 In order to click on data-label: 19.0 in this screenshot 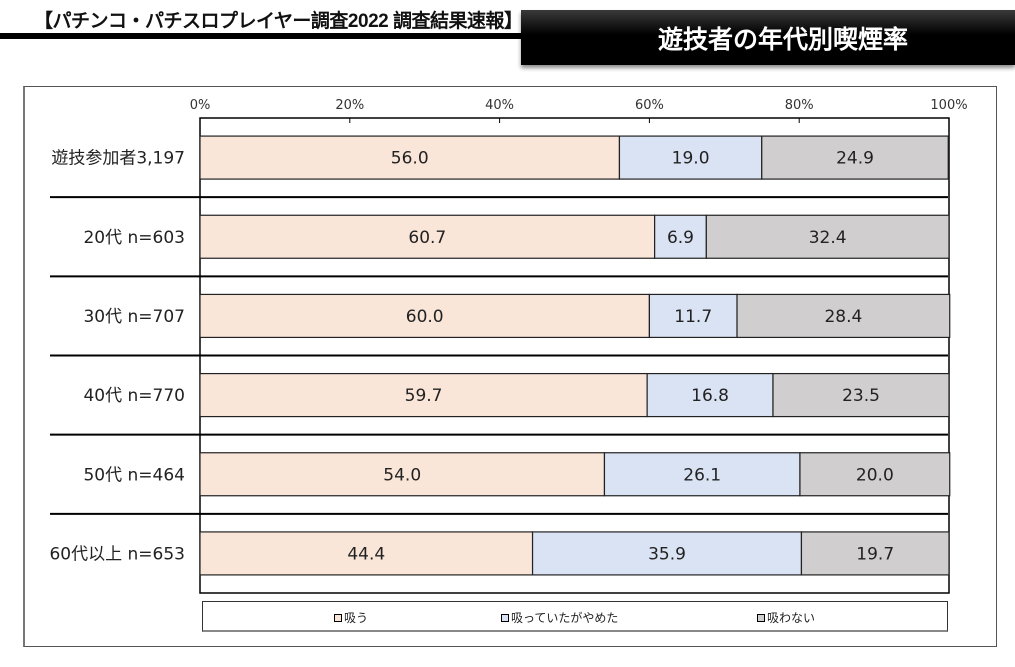, I will do `click(691, 159)`.